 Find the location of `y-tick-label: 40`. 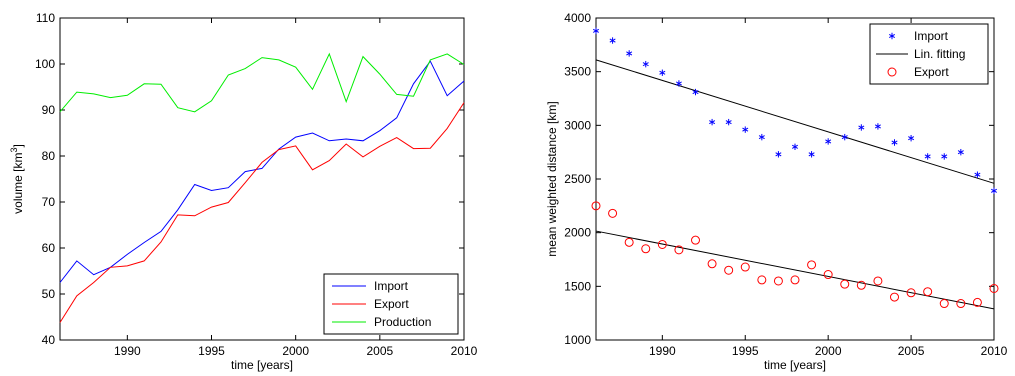

y-tick-label: 40 is located at coordinates (49, 340).